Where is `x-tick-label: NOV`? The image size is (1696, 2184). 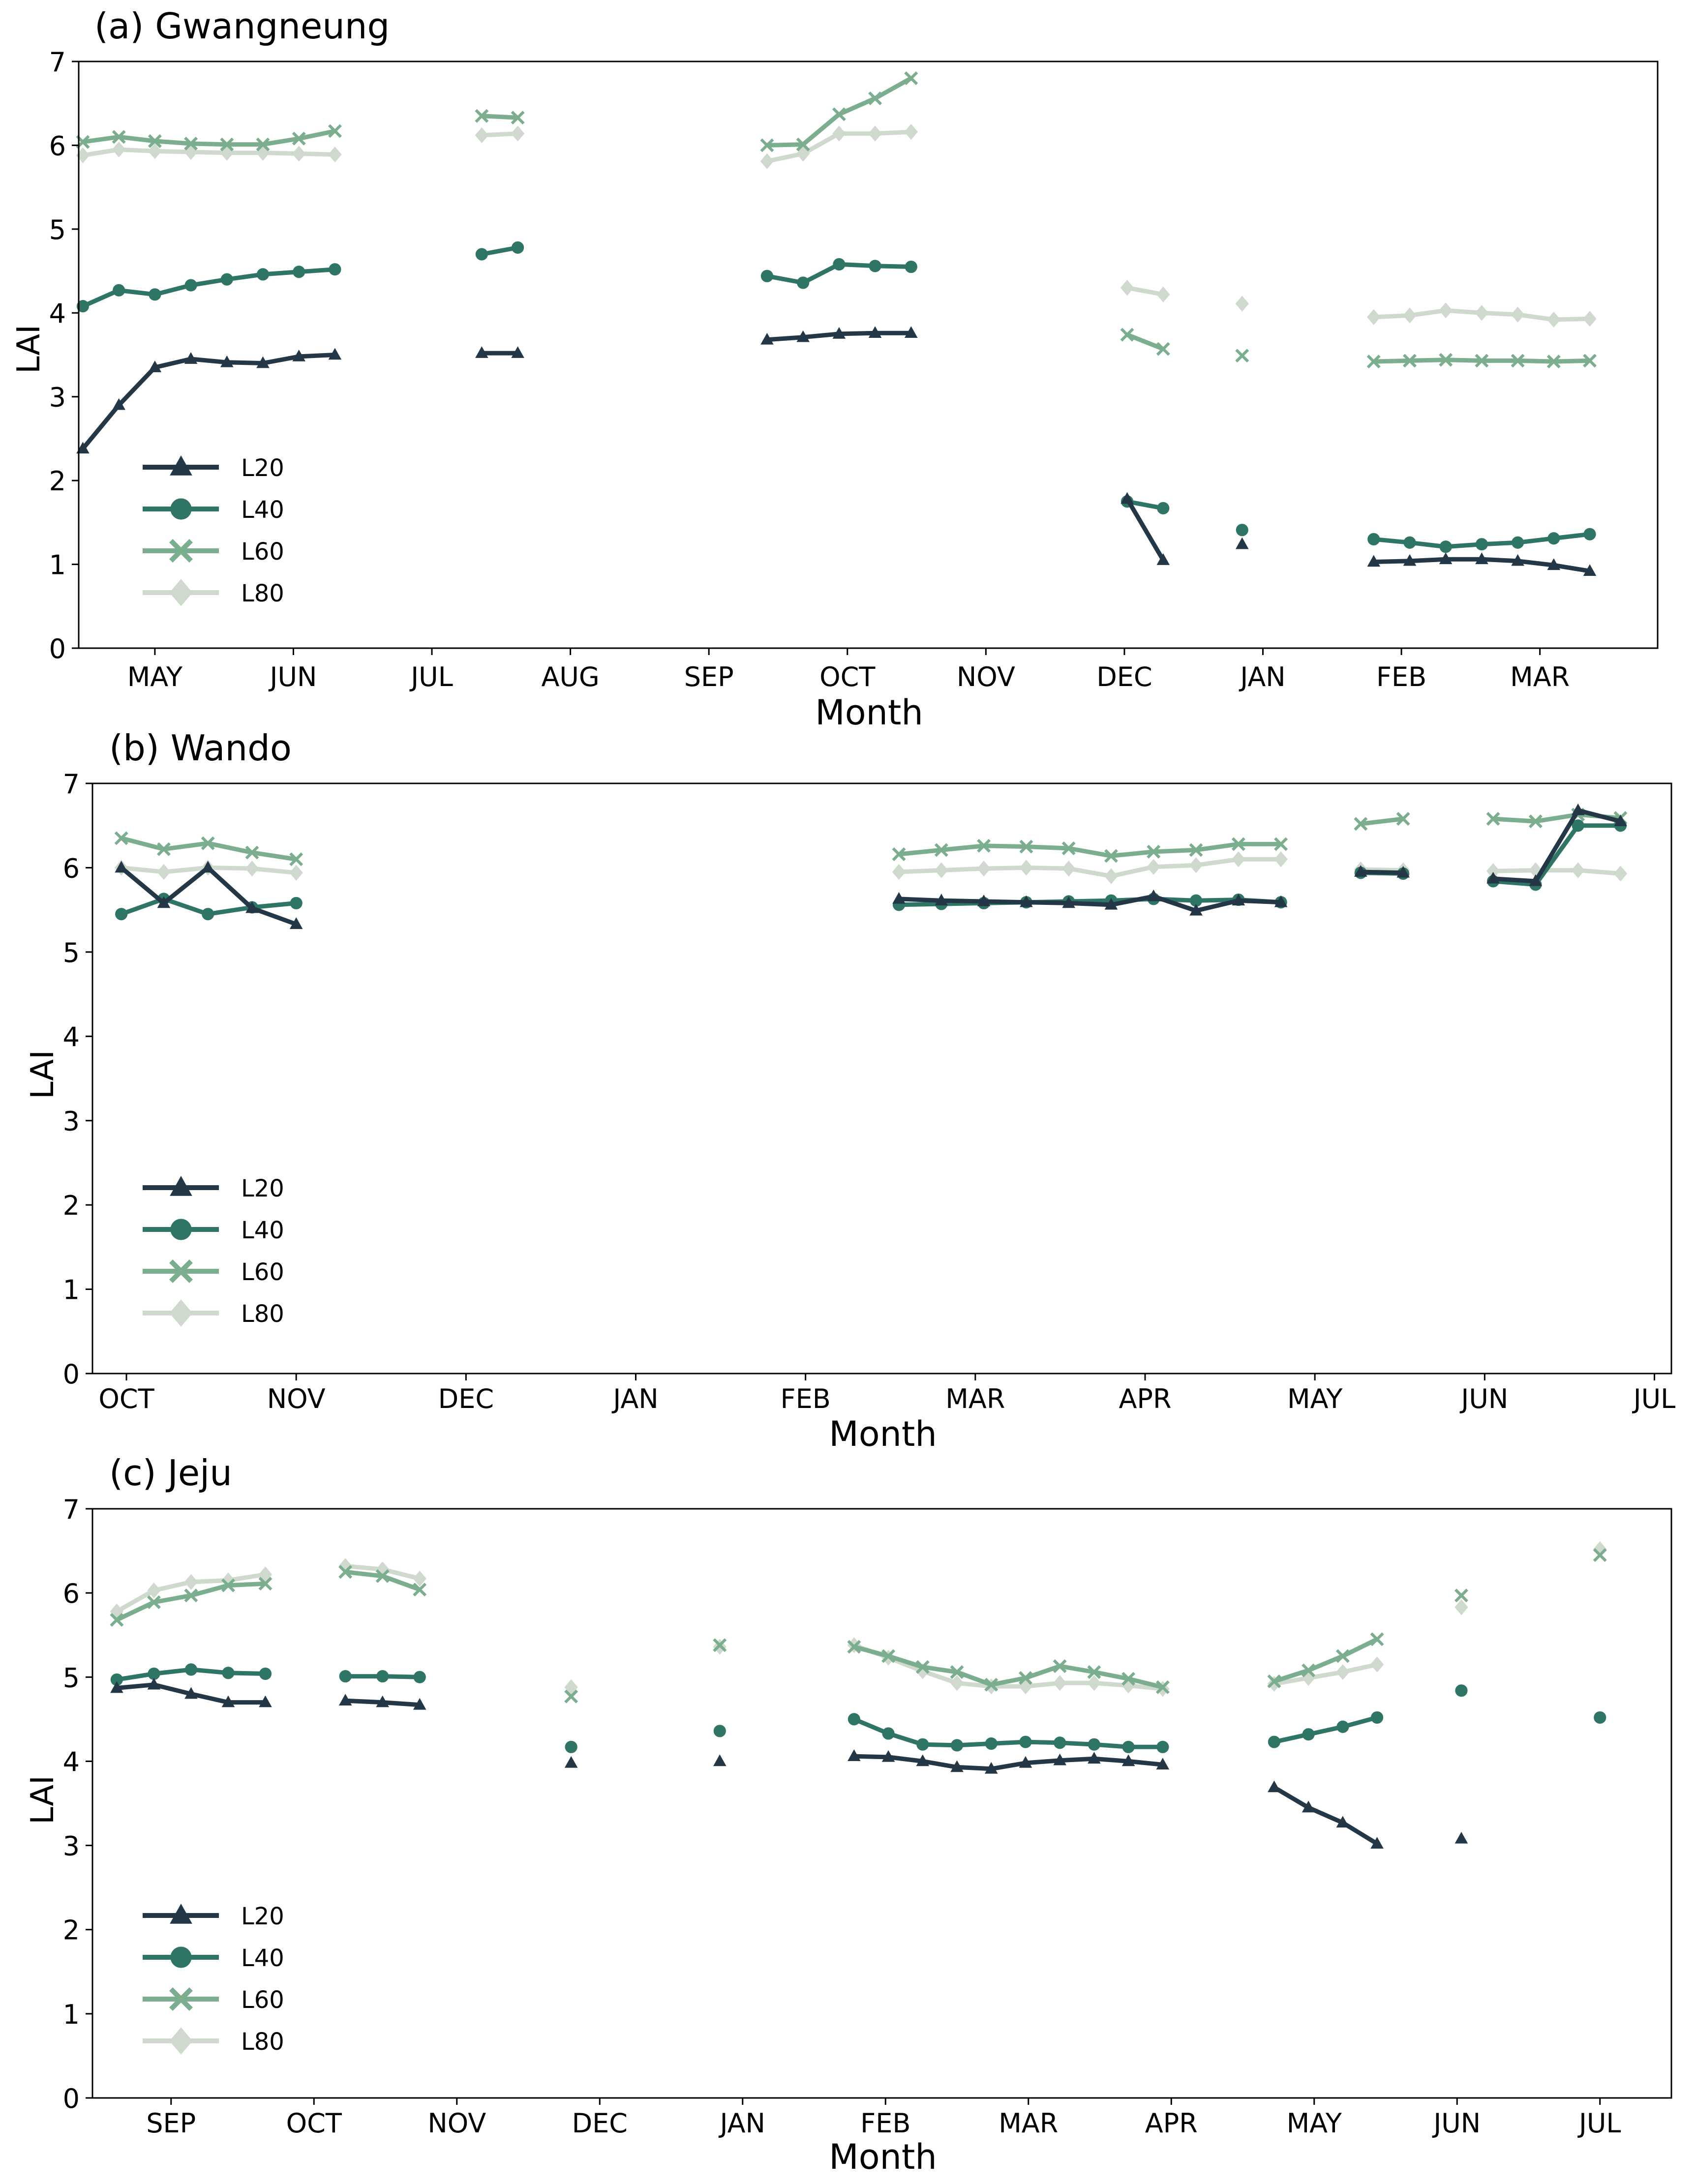
x-tick-label: NOV is located at coordinates (296, 1398).